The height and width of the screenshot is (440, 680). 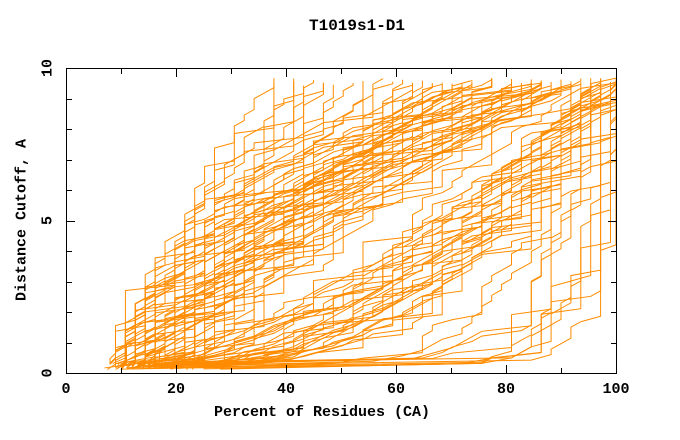 I want to click on x-tick-label: 20, so click(x=176, y=389).